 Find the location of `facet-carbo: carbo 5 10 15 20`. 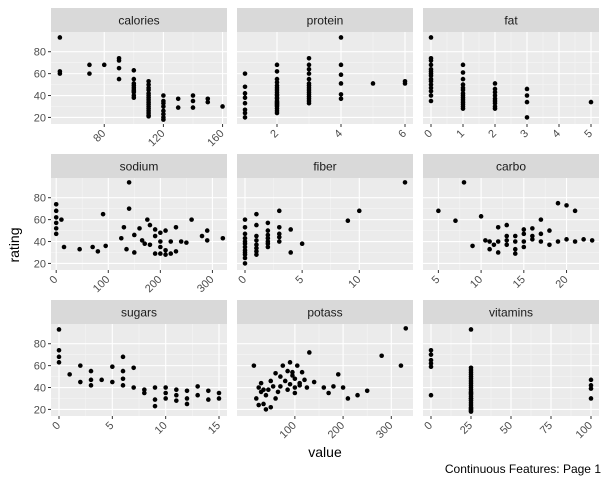

facet-carbo: carbo 5 10 15 20 is located at coordinates (511, 222).